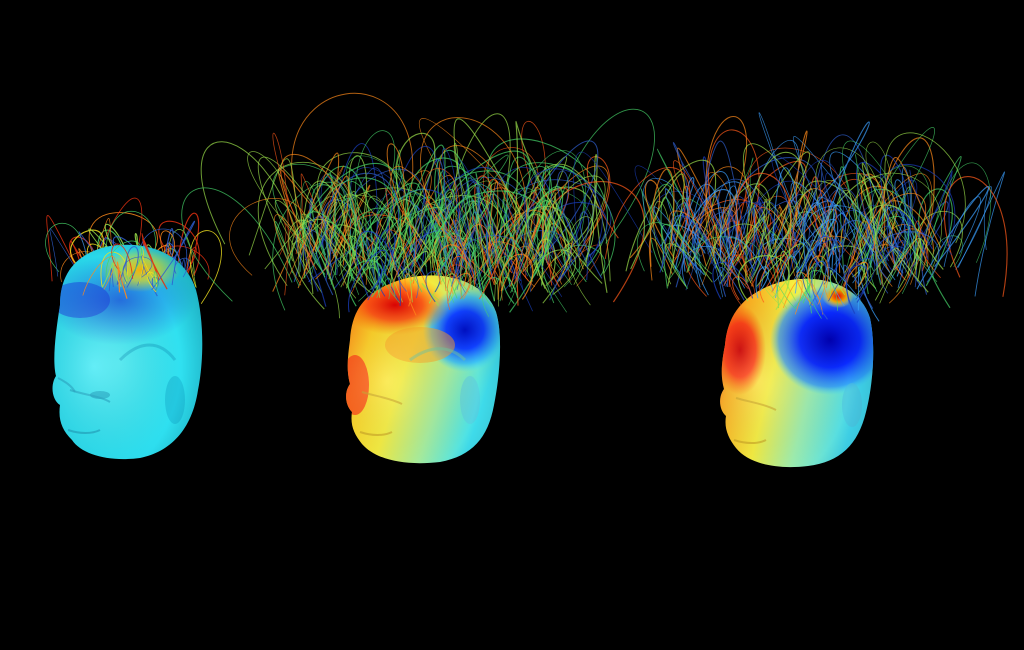 The height and width of the screenshot is (650, 1024). Describe the element at coordinates (127, 352) in the screenshot. I see `head-left` at that location.